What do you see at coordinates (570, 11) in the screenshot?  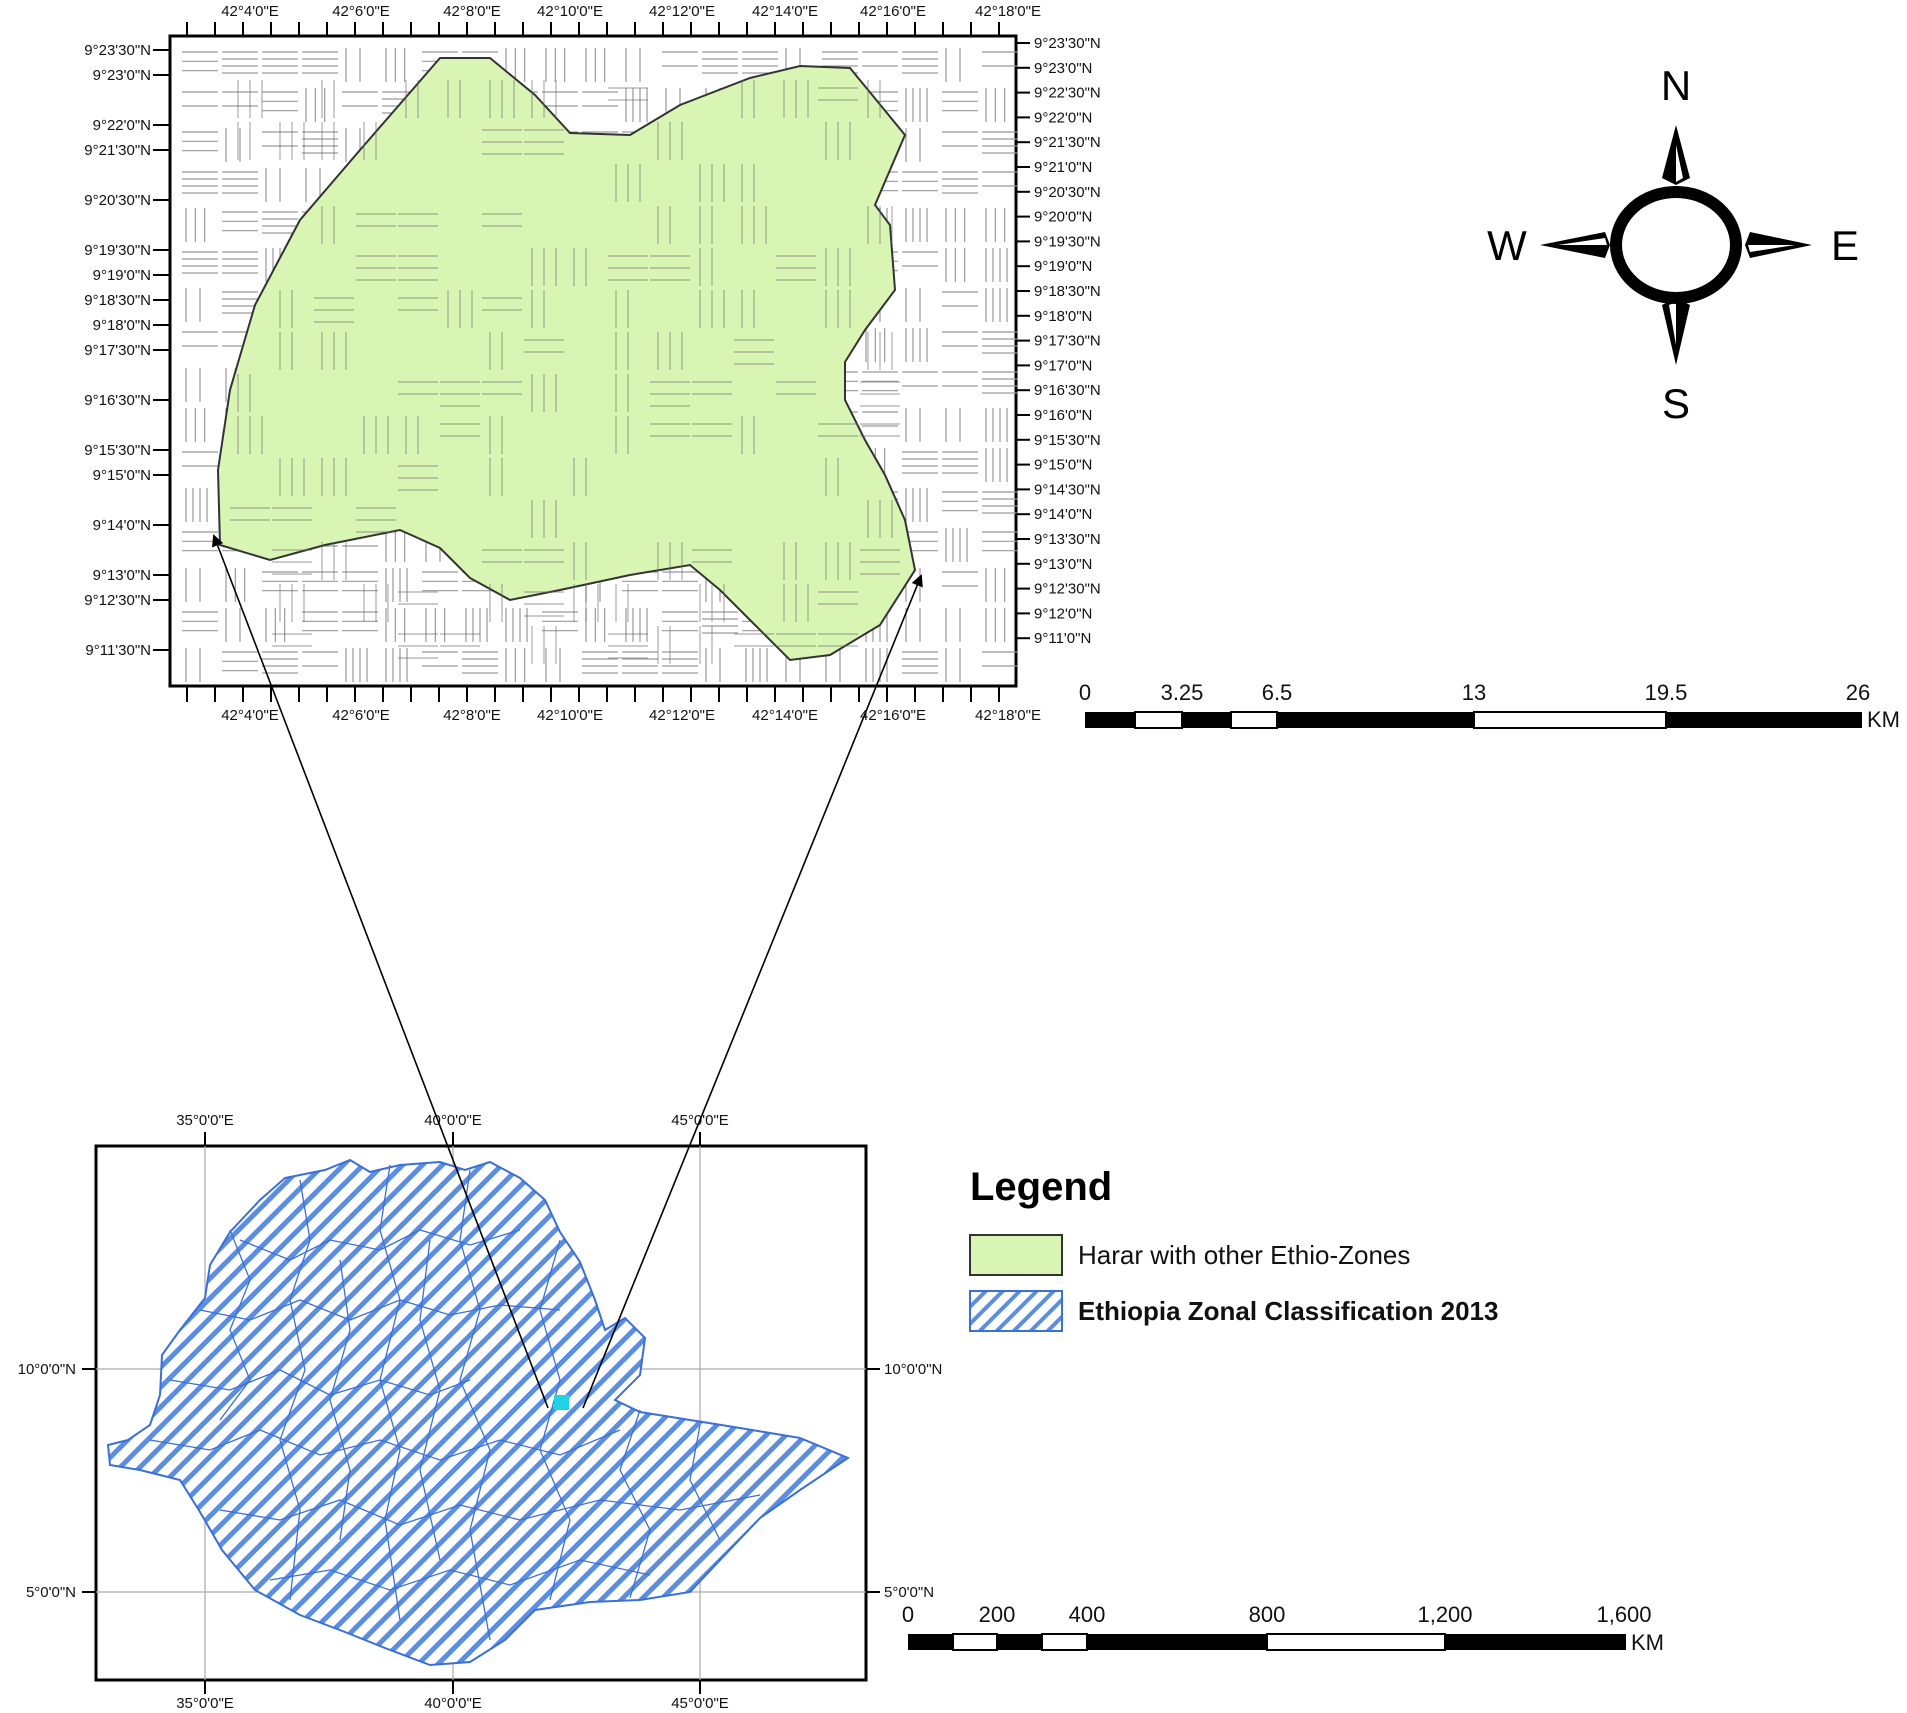 I see `inset-top-lon-label: 42°10'0"E` at bounding box center [570, 11].